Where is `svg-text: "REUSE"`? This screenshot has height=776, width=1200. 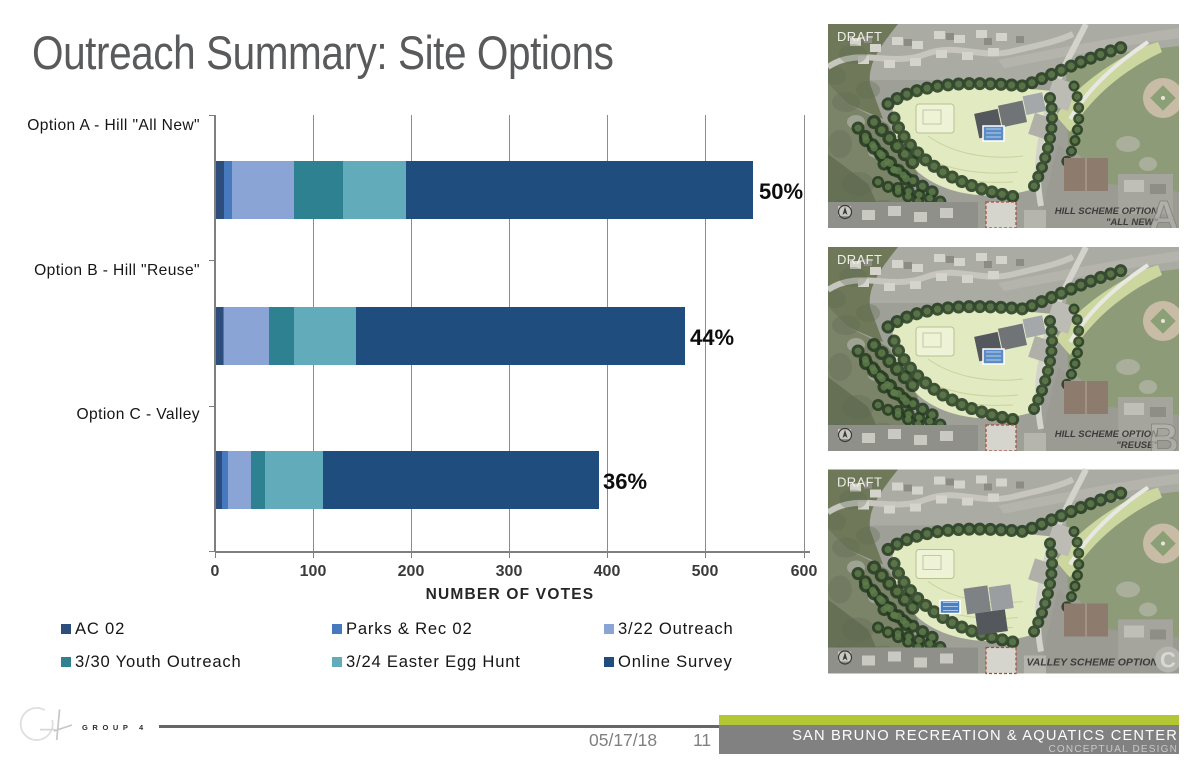
svg-text: "REUSE" is located at coordinates (1137, 445).